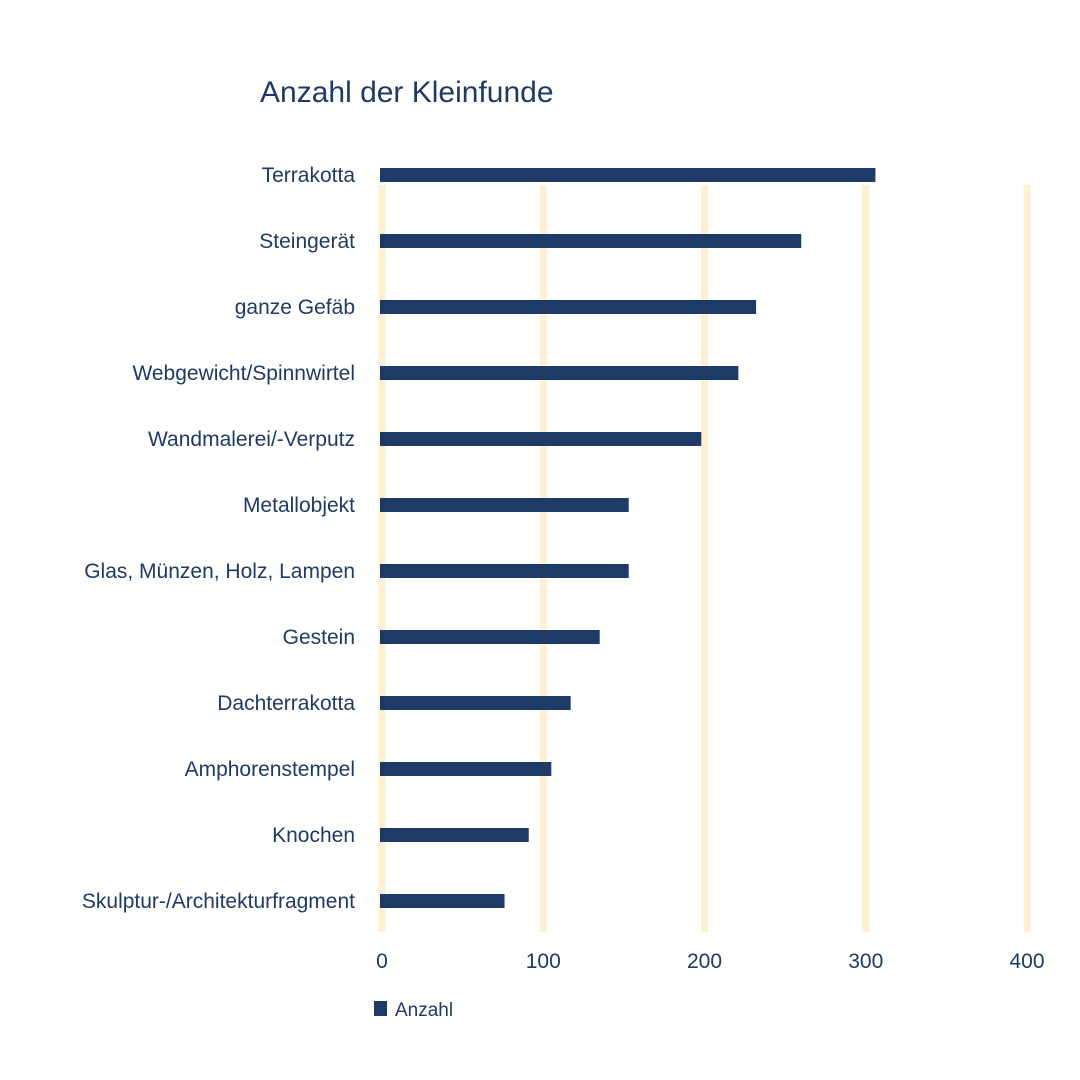  What do you see at coordinates (543, 961) in the screenshot?
I see `x-tick-label: 100` at bounding box center [543, 961].